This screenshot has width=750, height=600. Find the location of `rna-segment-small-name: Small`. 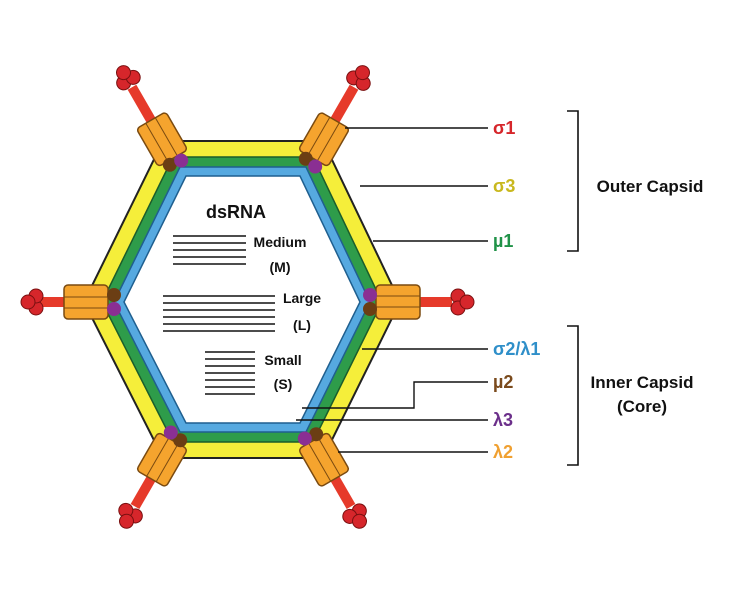

rna-segment-small-name: Small is located at coordinates (282, 360).